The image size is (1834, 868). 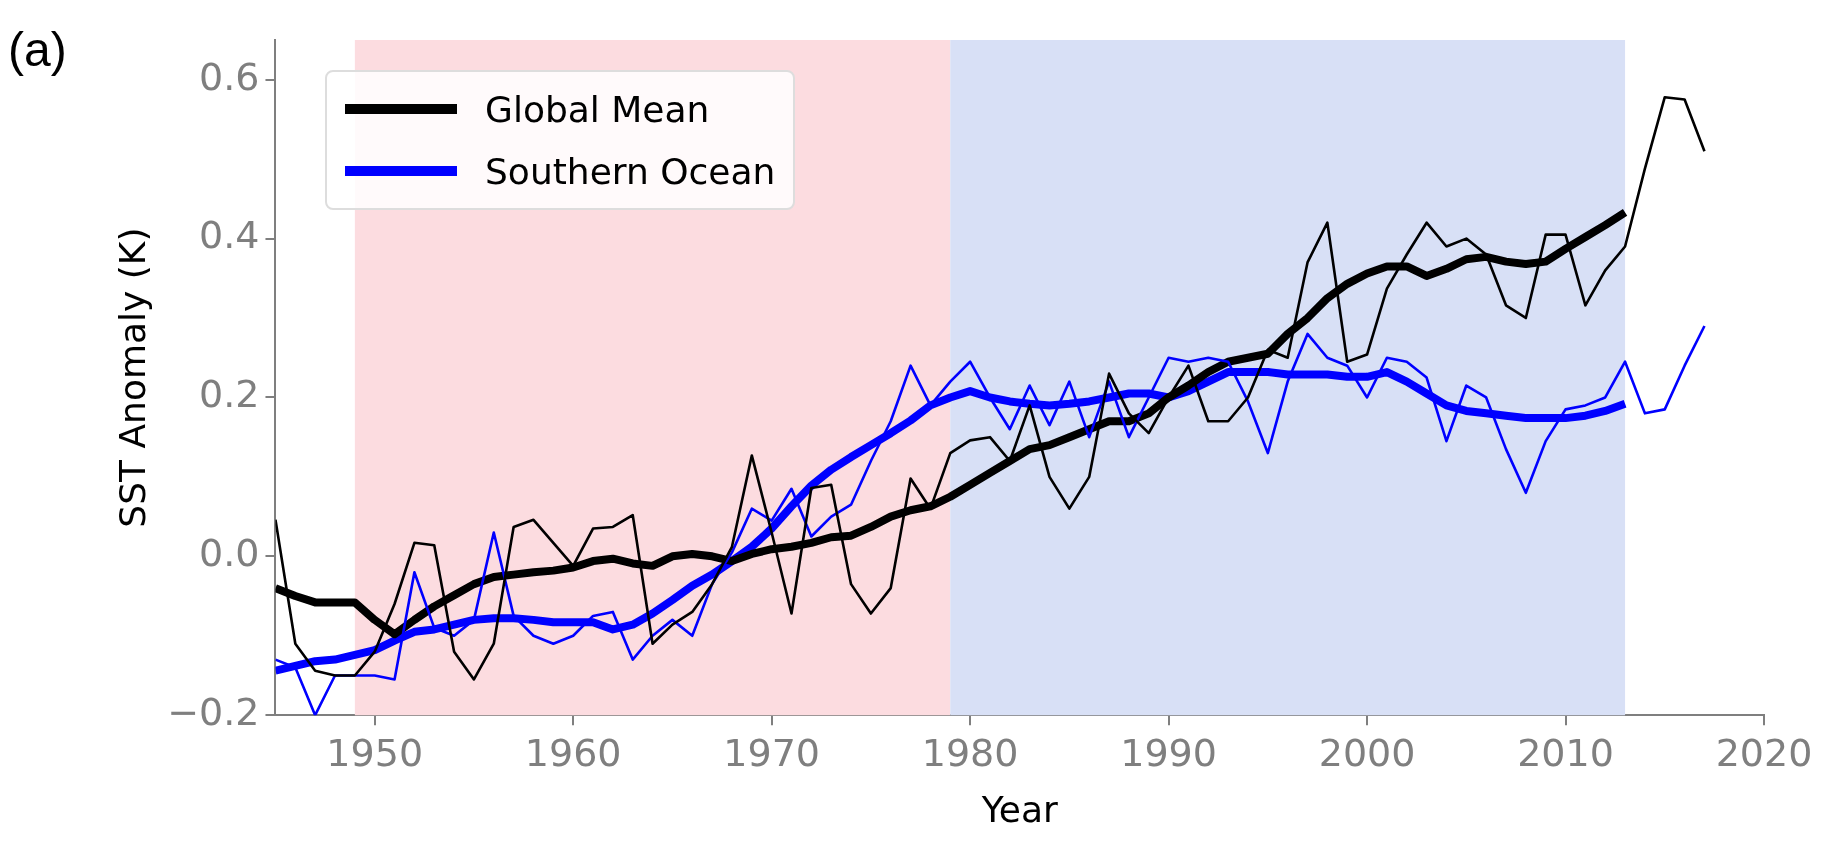 What do you see at coordinates (229, 394) in the screenshot?
I see `y-tick-label: 0.2` at bounding box center [229, 394].